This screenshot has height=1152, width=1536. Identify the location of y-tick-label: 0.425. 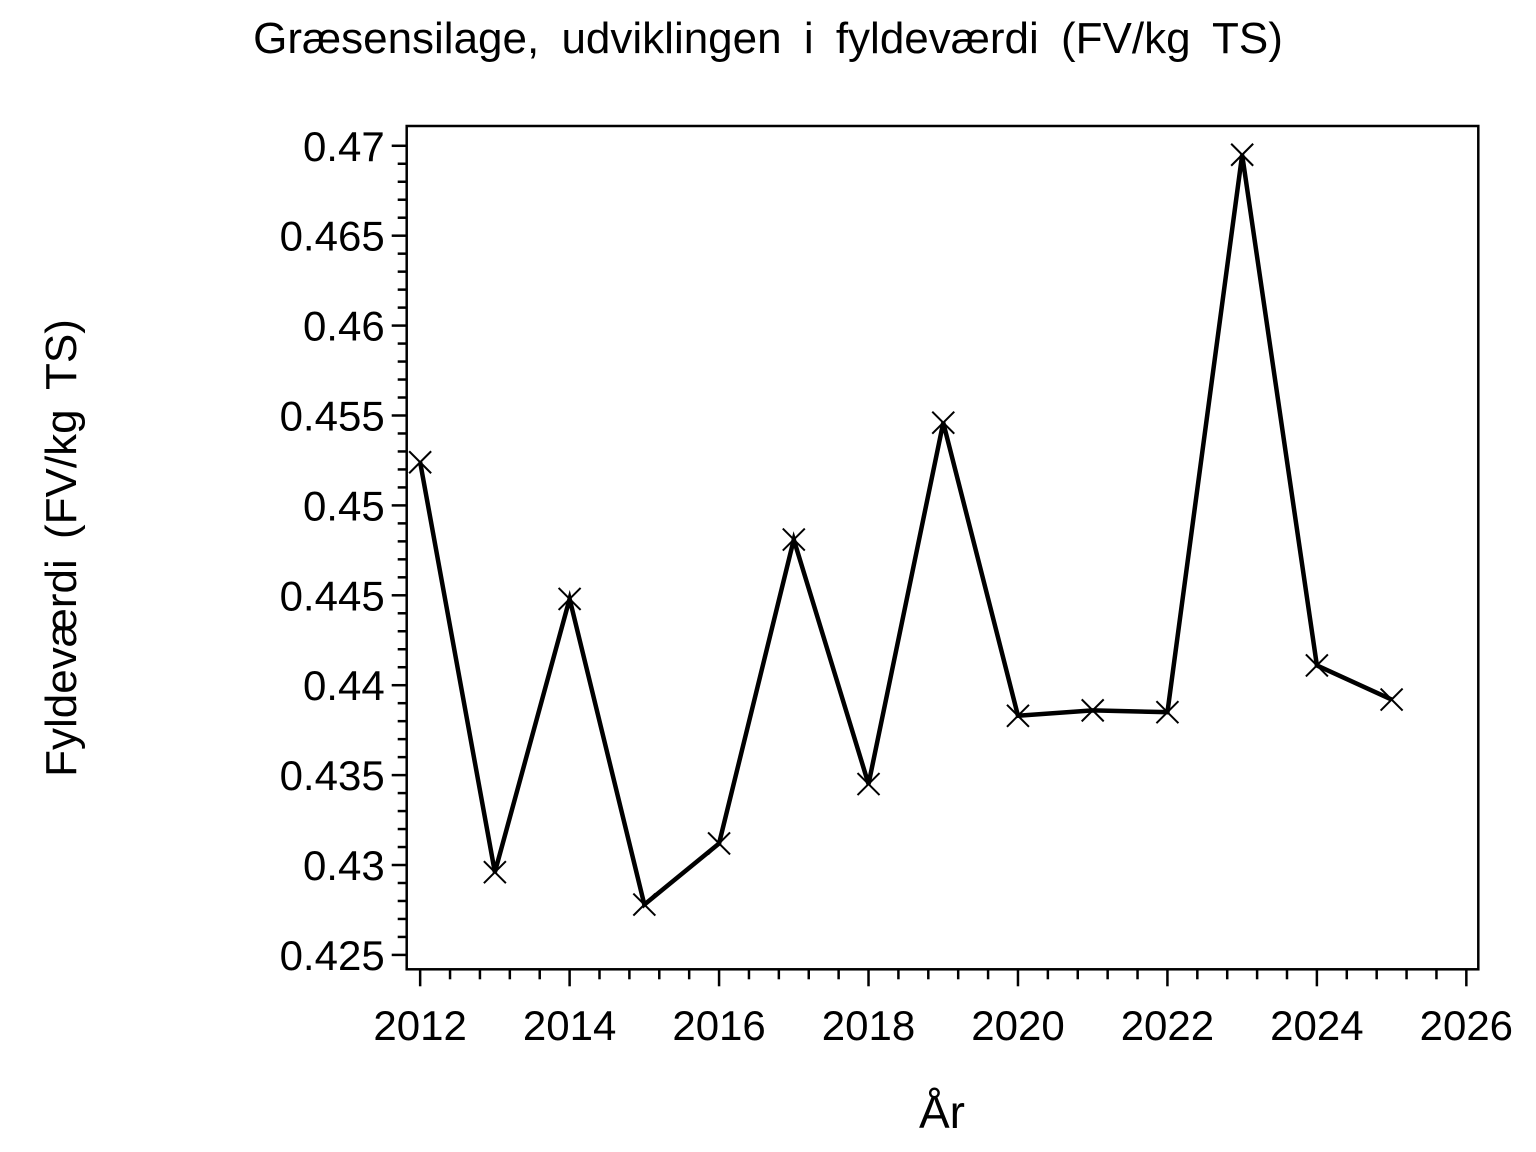
(332, 955).